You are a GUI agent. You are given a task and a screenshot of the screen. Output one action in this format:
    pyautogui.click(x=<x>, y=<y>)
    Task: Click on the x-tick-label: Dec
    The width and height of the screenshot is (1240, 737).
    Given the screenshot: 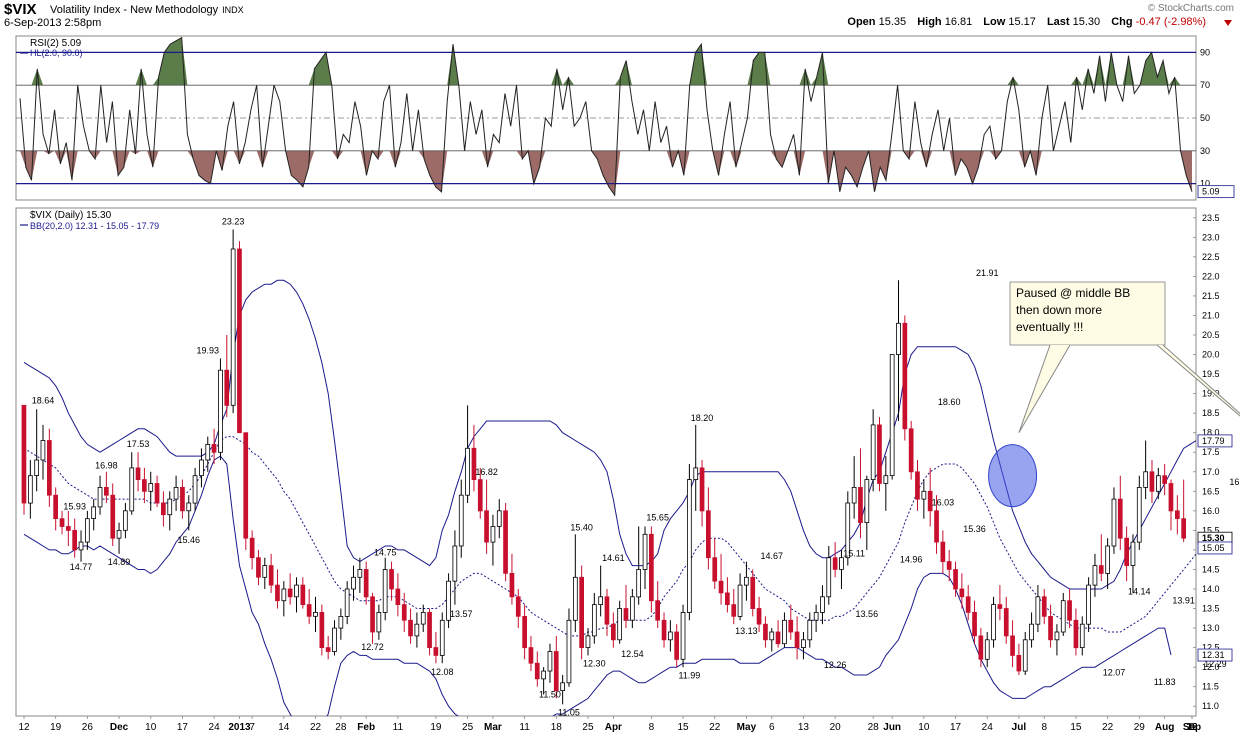 What is the action you would take?
    pyautogui.click(x=119, y=727)
    